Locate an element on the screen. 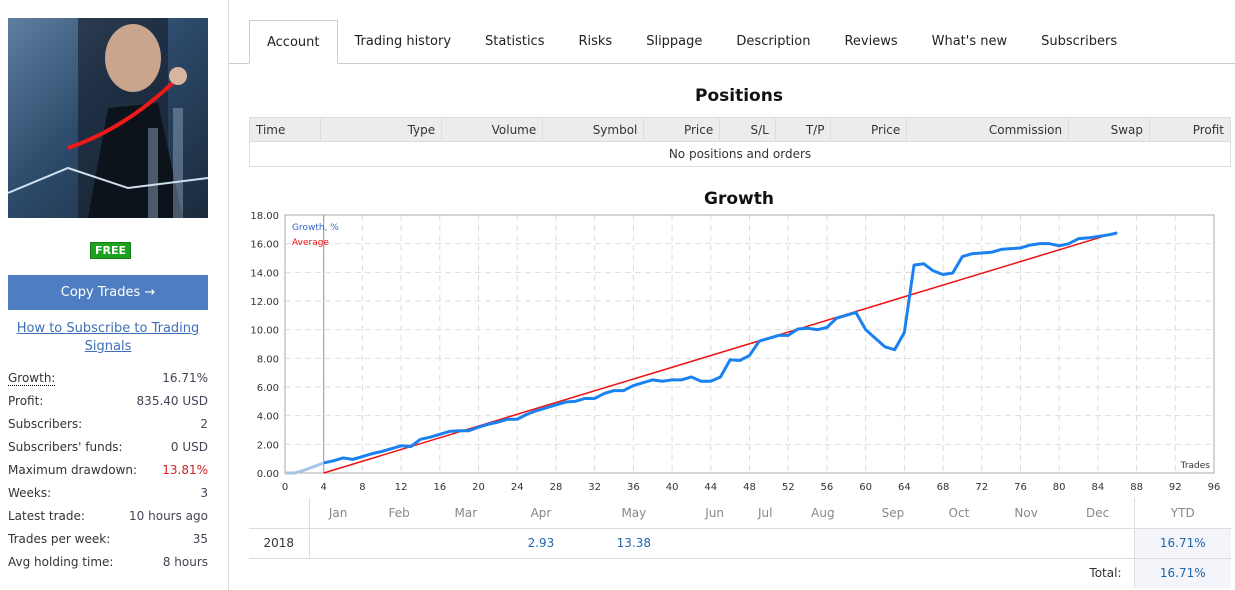  copy-trades-button: Copy Trades → is located at coordinates (108, 292).